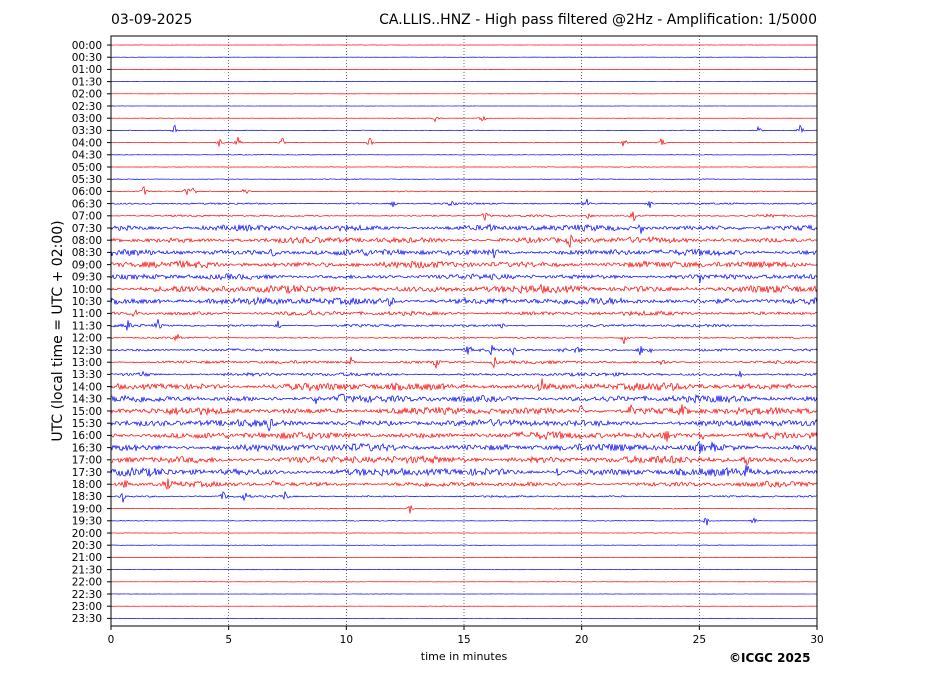 The width and height of the screenshot is (927, 696). What do you see at coordinates (87, 375) in the screenshot?
I see `y-tick-label: 13:30` at bounding box center [87, 375].